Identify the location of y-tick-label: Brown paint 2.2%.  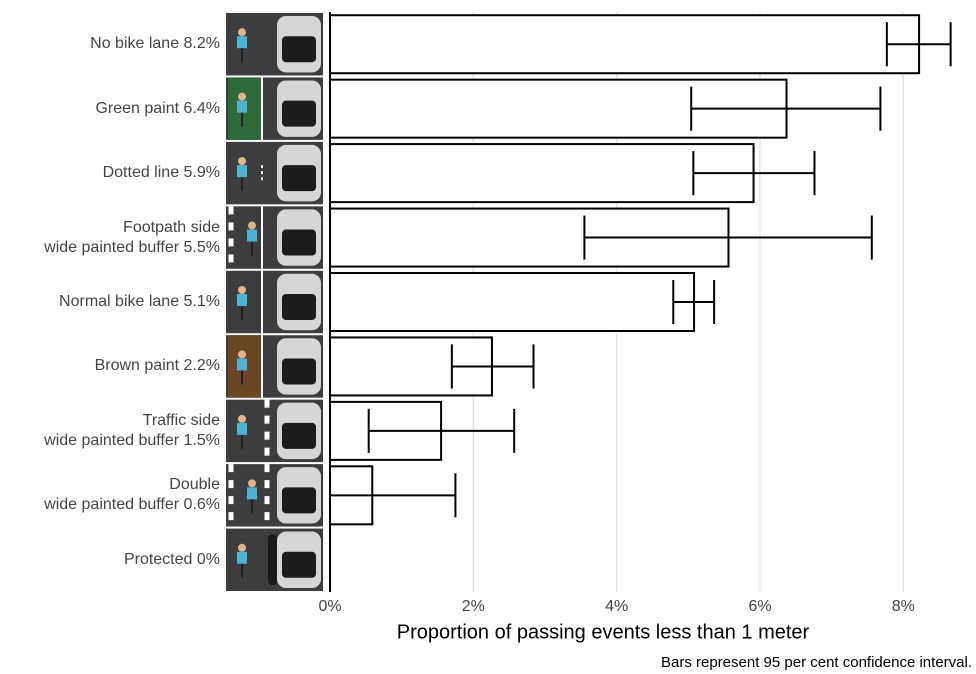
(157, 366).